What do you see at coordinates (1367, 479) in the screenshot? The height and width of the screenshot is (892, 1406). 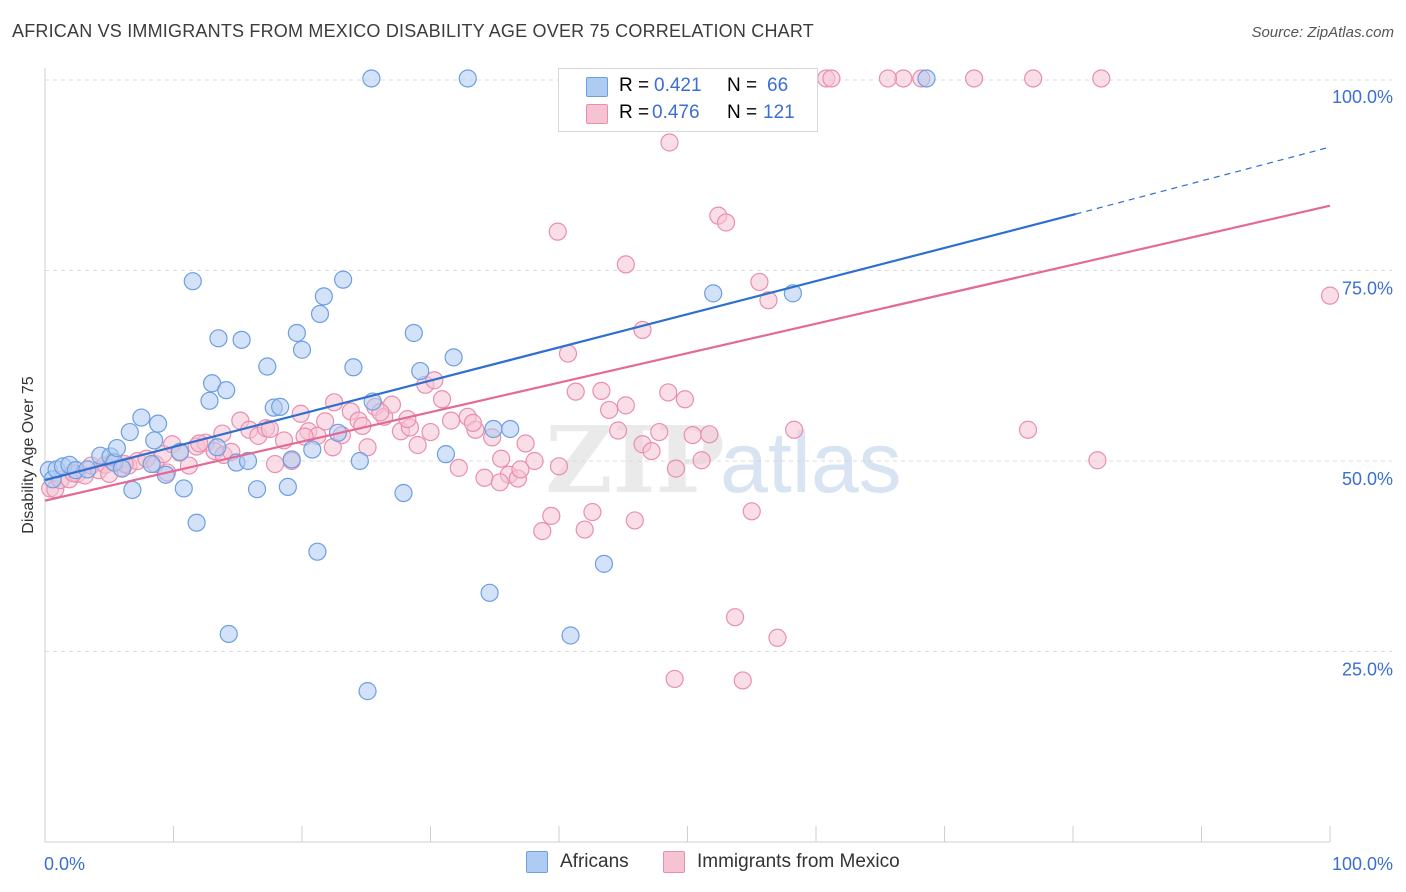 I see `y-tick-label: 50.0%` at bounding box center [1367, 479].